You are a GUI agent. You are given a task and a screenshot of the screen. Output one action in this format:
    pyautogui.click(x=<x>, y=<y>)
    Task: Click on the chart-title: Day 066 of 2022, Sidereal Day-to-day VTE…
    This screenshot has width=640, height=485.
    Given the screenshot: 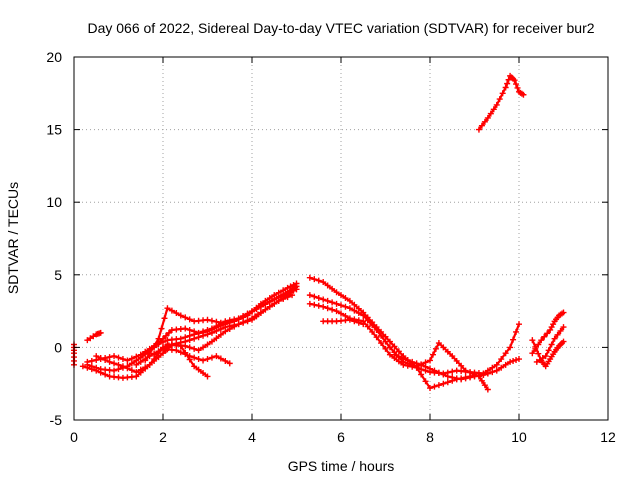 What is the action you would take?
    pyautogui.click(x=340, y=28)
    